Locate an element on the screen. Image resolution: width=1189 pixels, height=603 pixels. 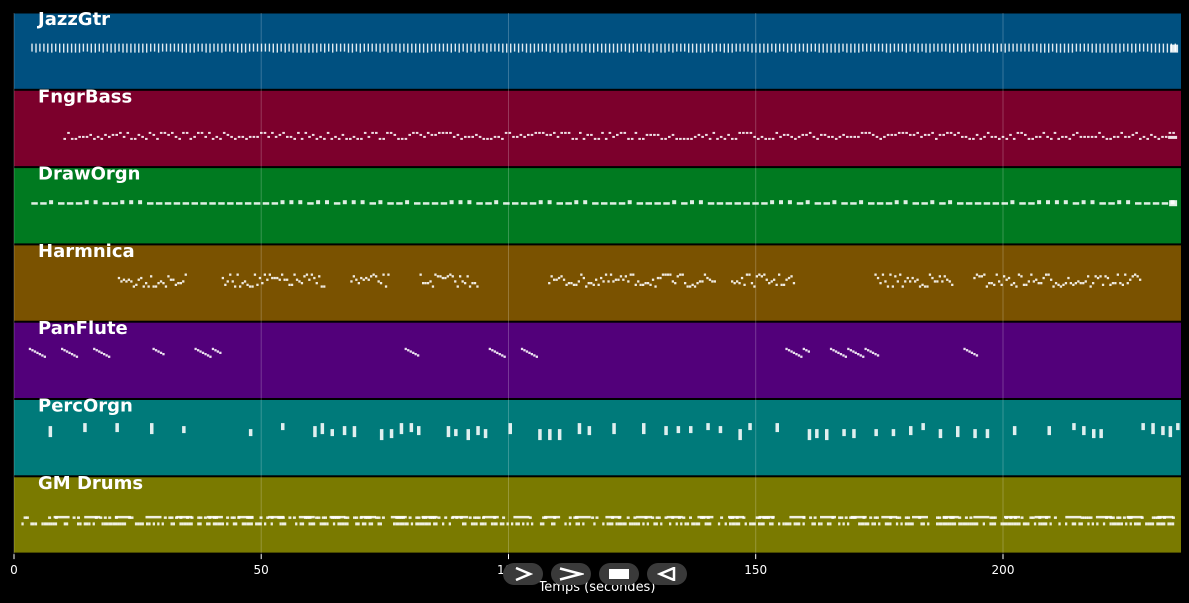
forward-button is located at coordinates (571, 574).